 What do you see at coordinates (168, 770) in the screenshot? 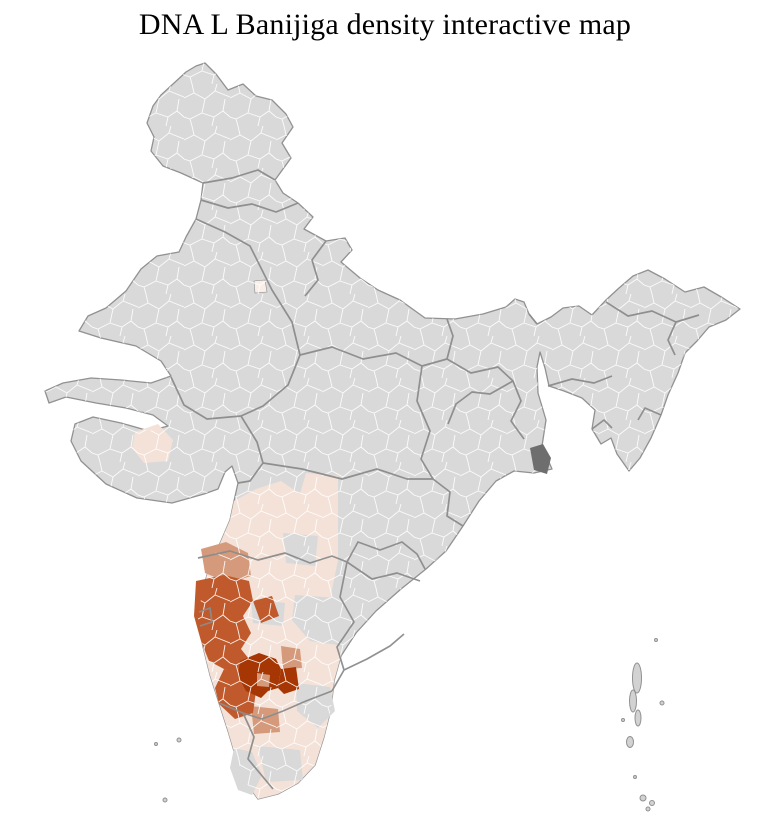
I see `lakshadweep-islands` at bounding box center [168, 770].